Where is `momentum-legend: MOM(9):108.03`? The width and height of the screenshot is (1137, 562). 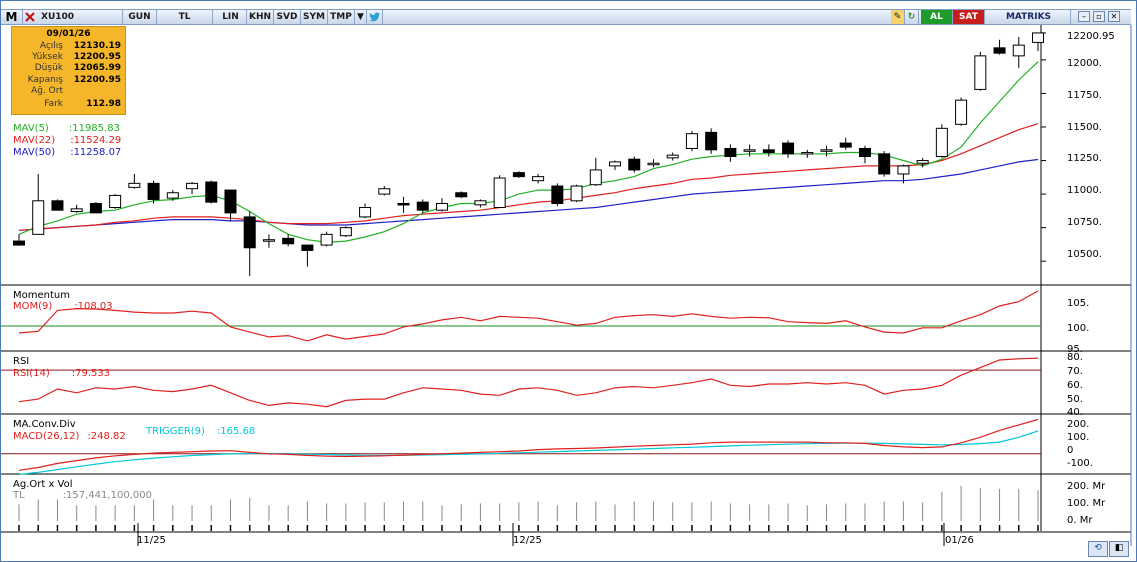 momentum-legend: MOM(9):108.03 is located at coordinates (63, 306).